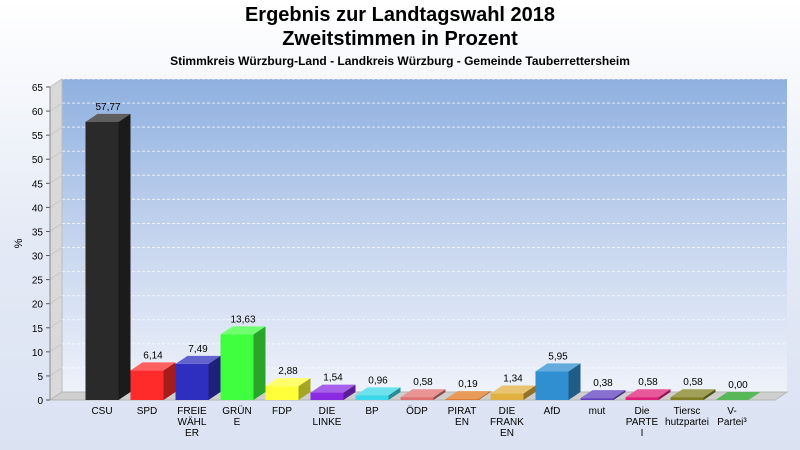 This screenshot has width=800, height=450. What do you see at coordinates (242, 319) in the screenshot?
I see `value-label: 13,63` at bounding box center [242, 319].